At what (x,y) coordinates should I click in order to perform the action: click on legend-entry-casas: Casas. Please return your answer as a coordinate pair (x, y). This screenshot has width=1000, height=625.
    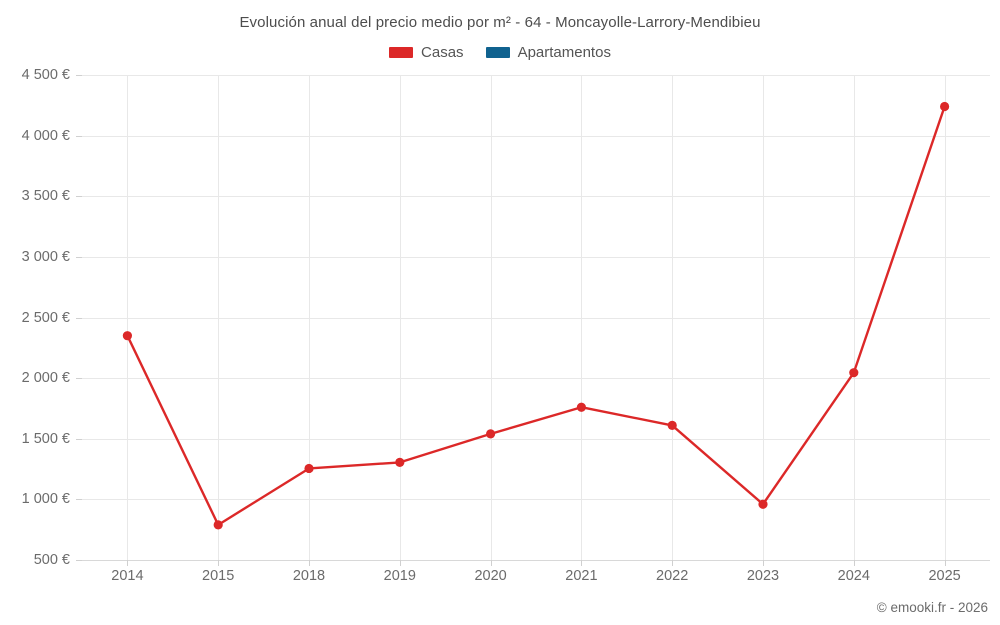
    Looking at the image, I should click on (426, 52).